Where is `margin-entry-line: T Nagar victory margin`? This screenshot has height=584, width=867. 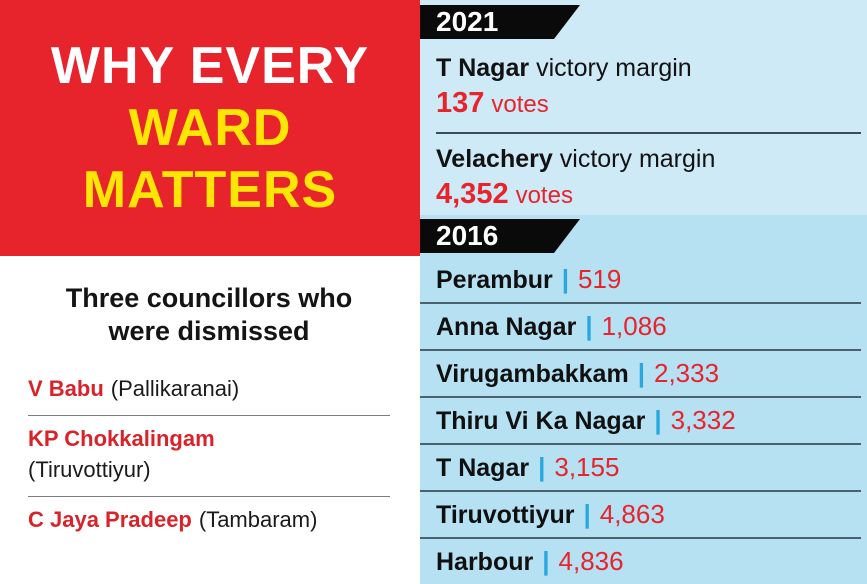
margin-entry-line: T Nagar victory margin is located at coordinates (646, 68).